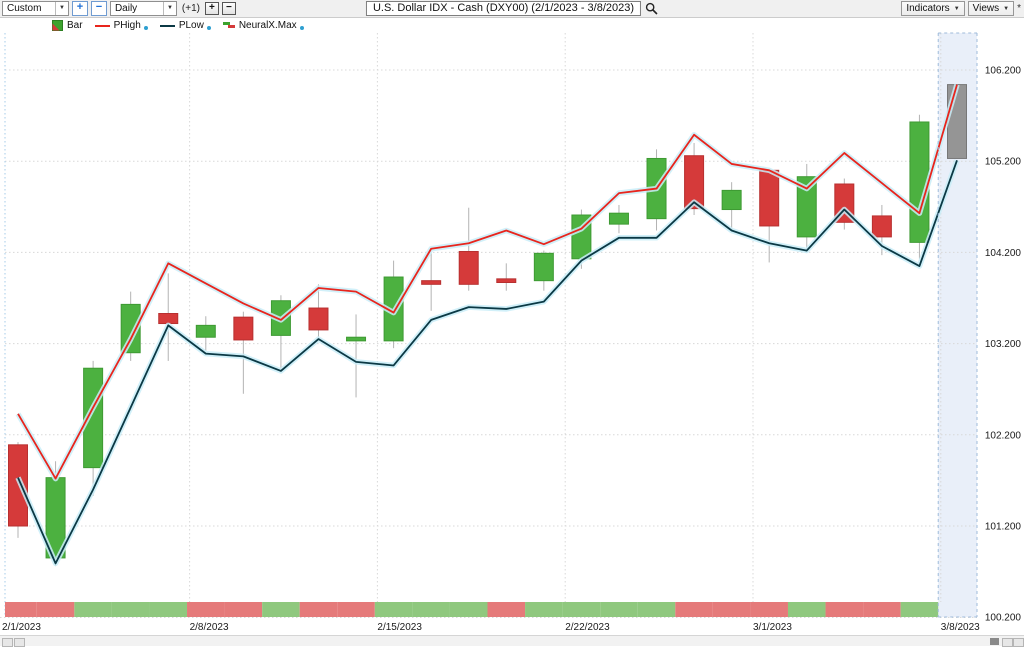 The width and height of the screenshot is (1024, 647). I want to click on legend-neuralx-label: NeuralX.Max, so click(267, 25).